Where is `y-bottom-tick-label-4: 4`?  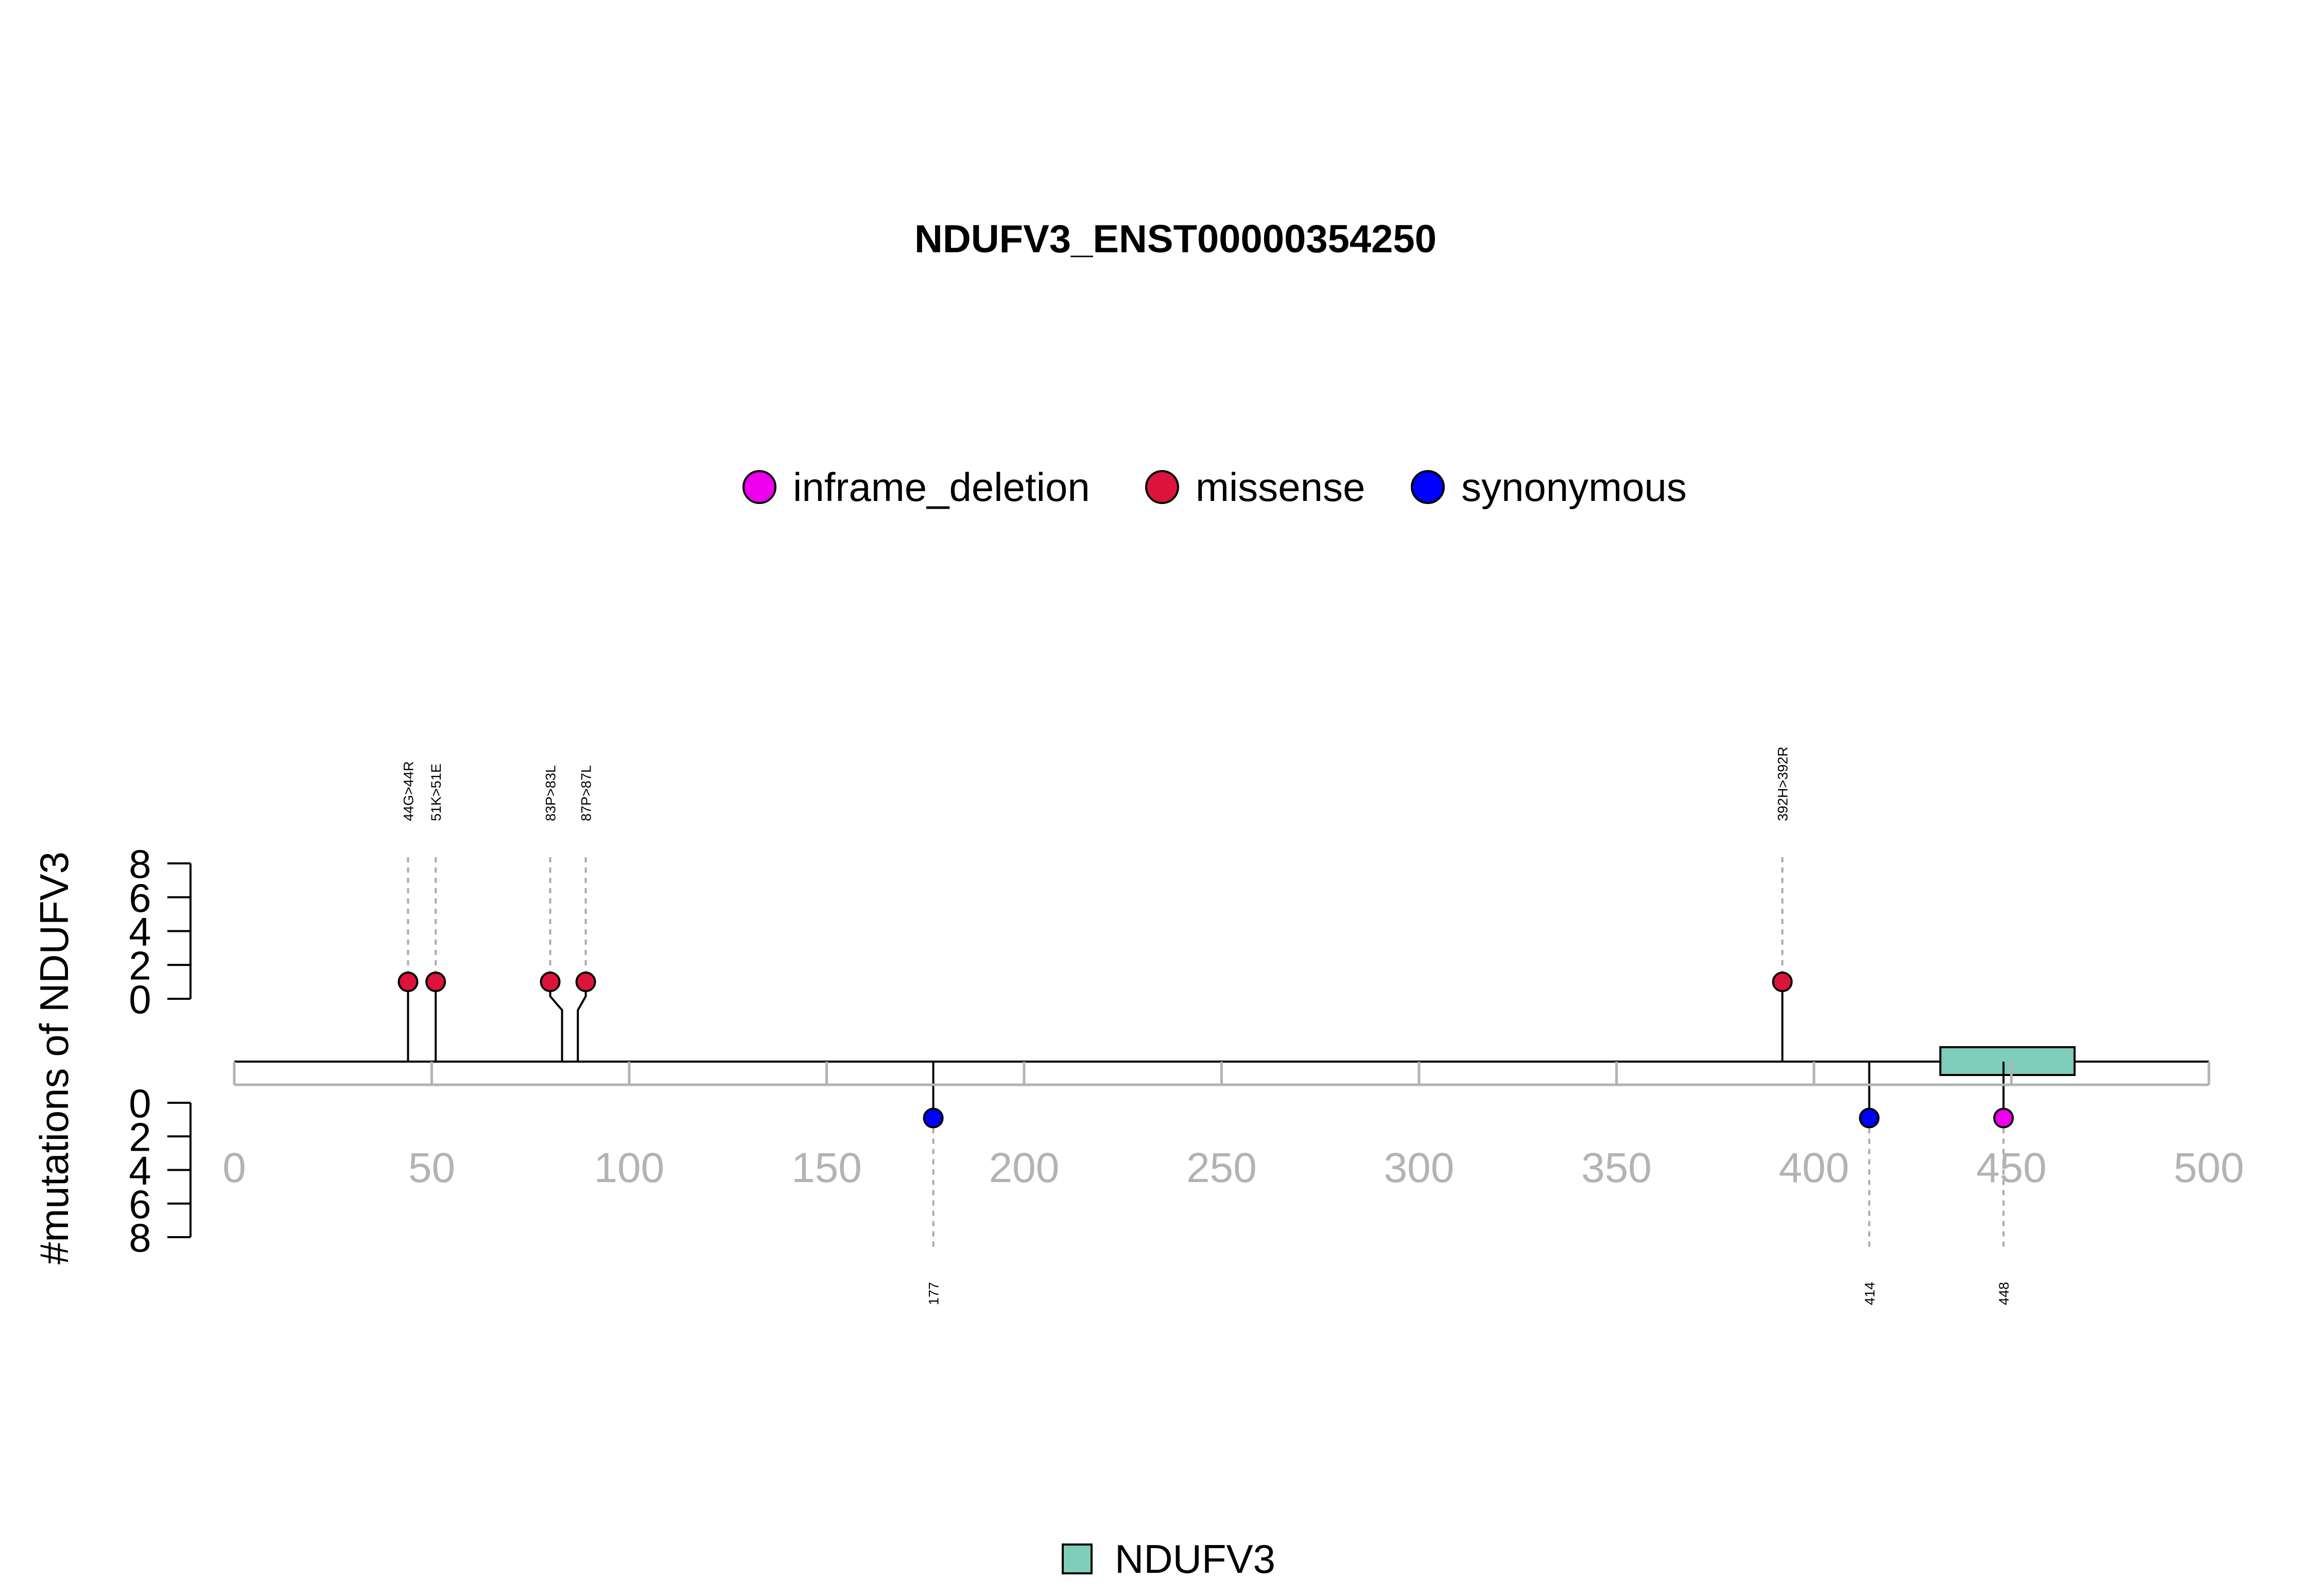 y-bottom-tick-label-4: 4 is located at coordinates (140, 1171).